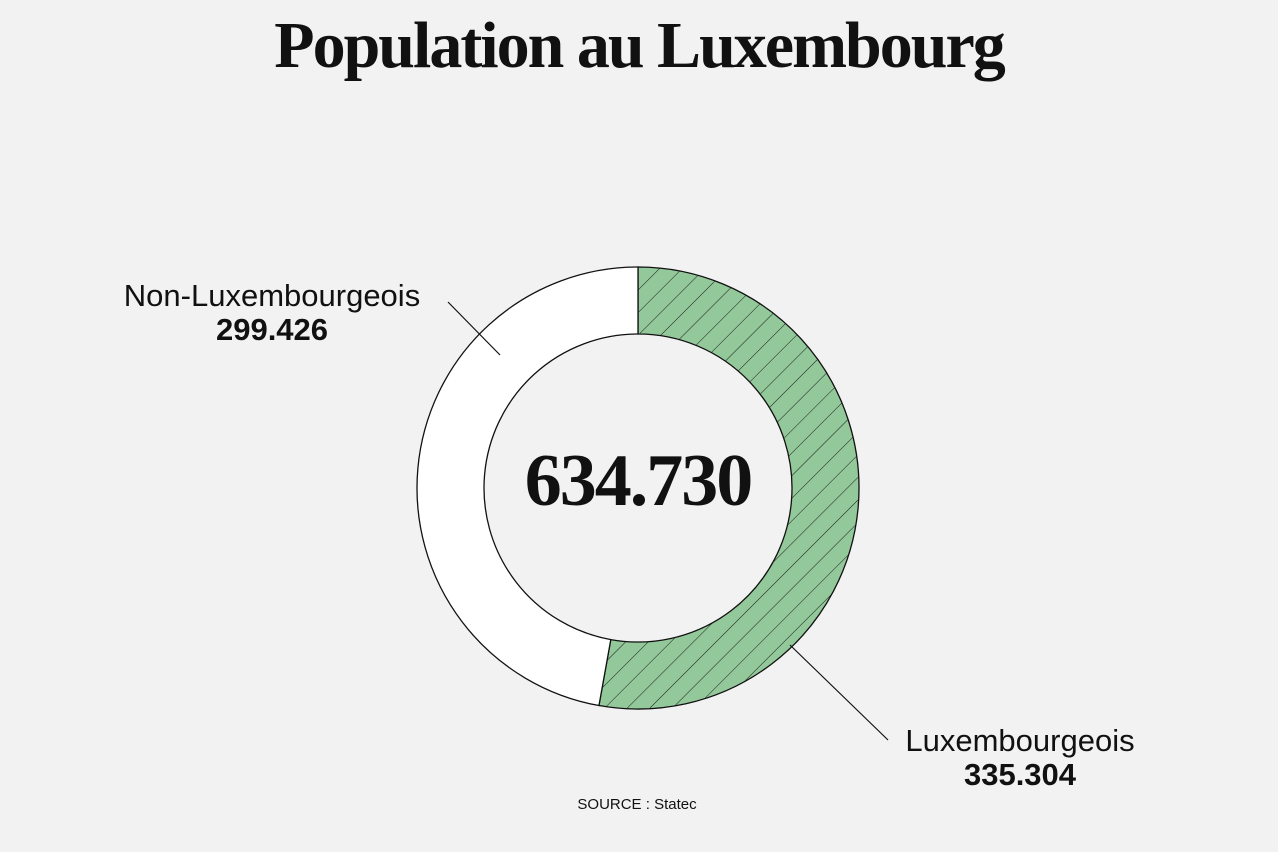 This screenshot has height=852, width=1278. Describe the element at coordinates (638, 481) in the screenshot. I see `center-label: 634.730` at that location.